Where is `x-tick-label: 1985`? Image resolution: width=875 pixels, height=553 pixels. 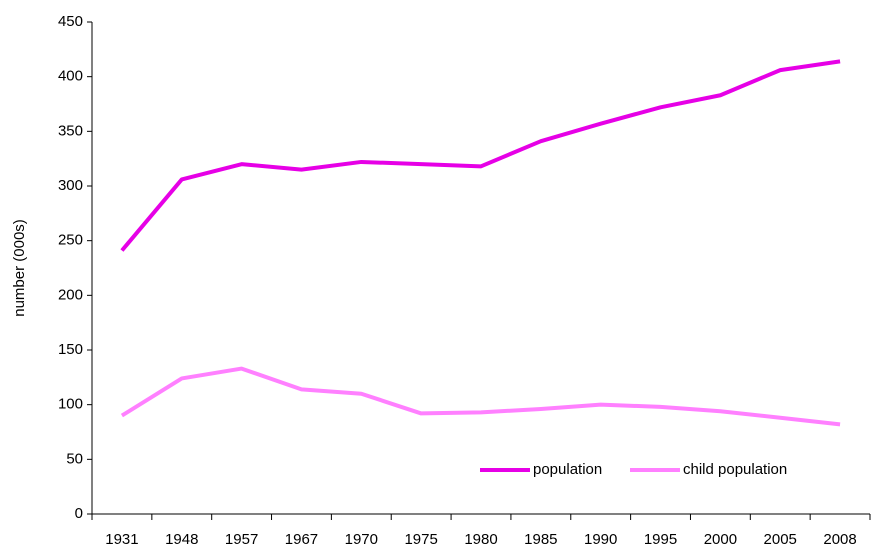 x-tick-label: 1985 is located at coordinates (540, 539).